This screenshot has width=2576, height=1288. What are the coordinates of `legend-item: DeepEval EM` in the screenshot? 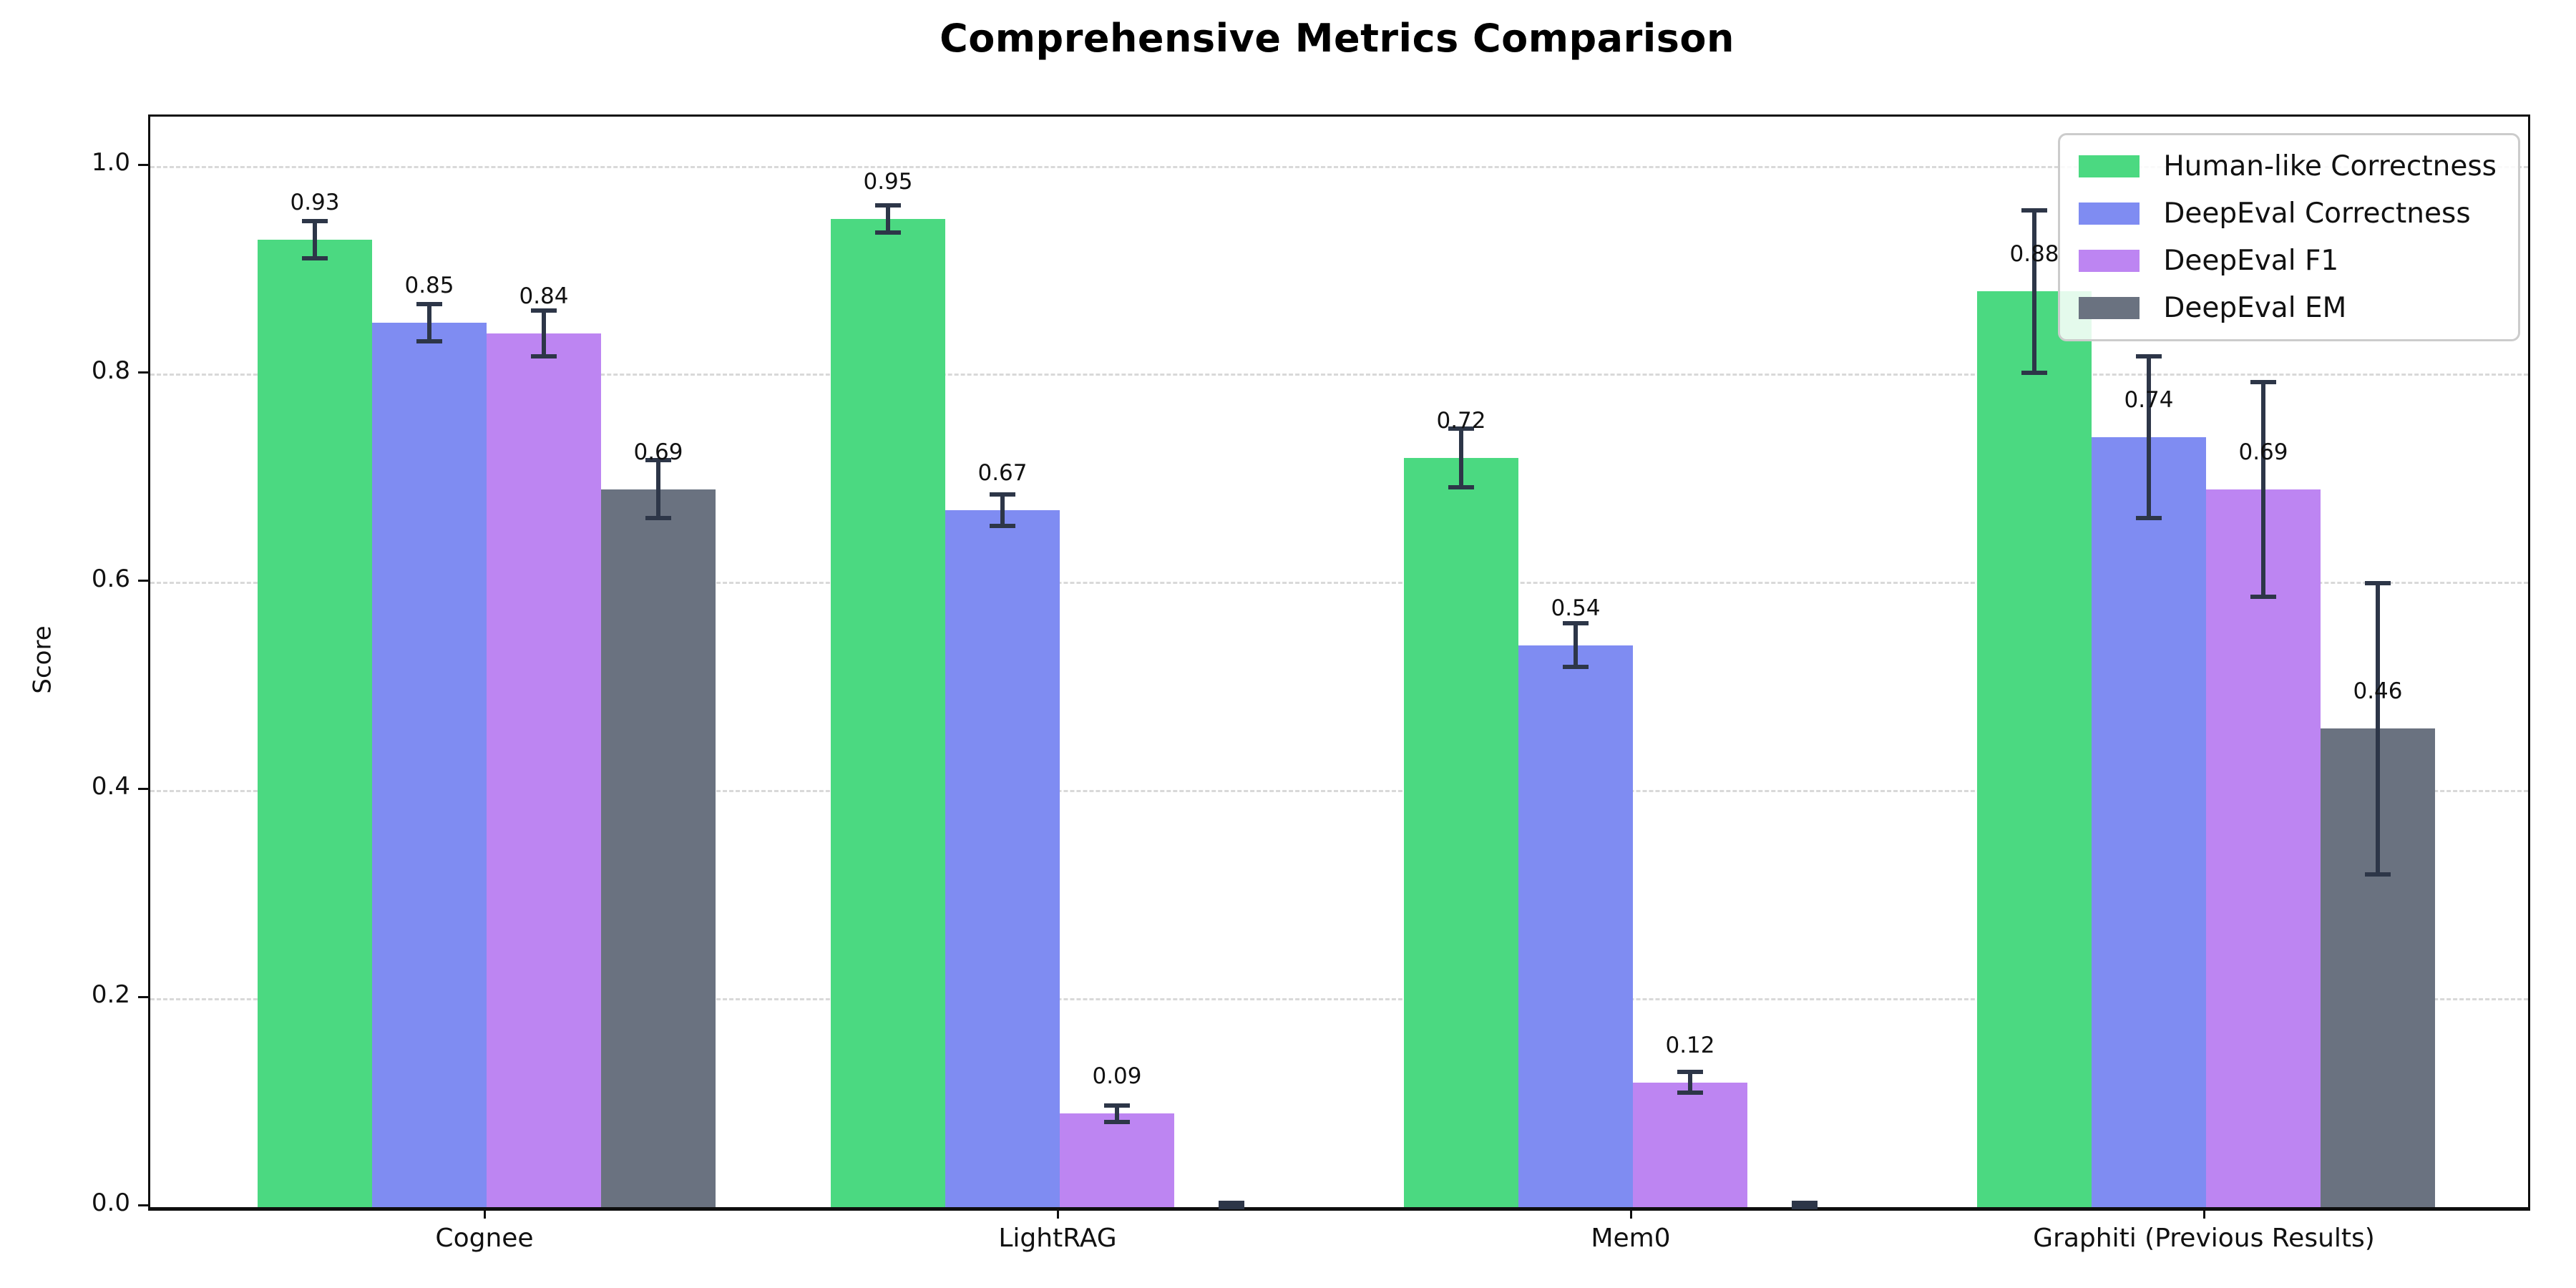 It's located at (2288, 308).